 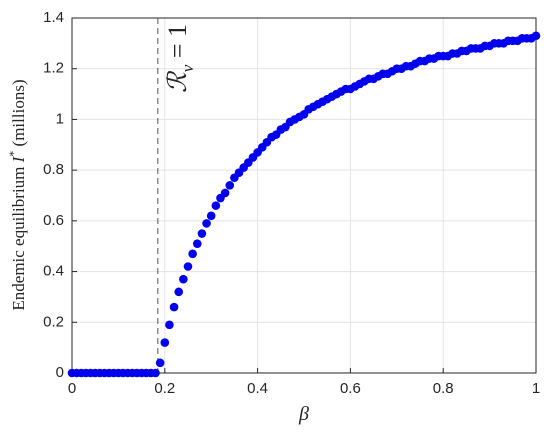 I want to click on x-tick-label: 0.2, so click(x=164, y=388).